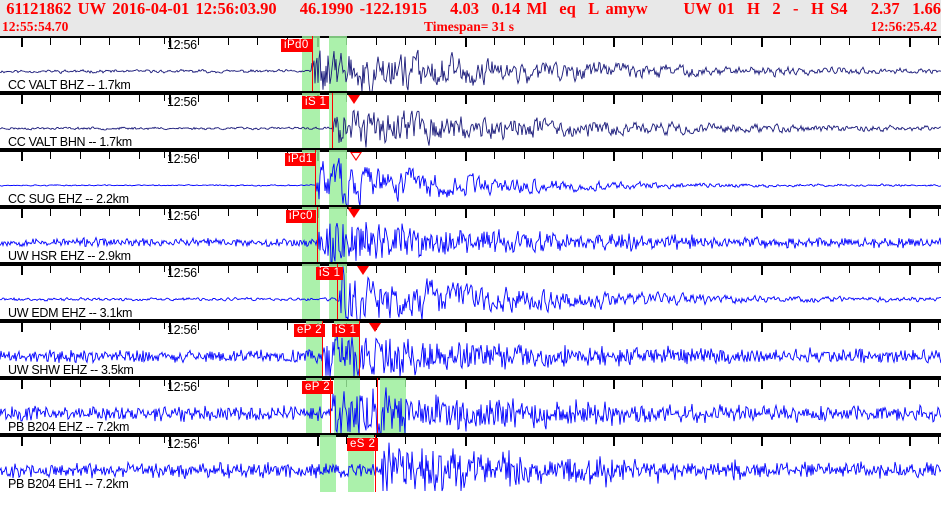 Image resolution: width=941 pixels, height=520 pixels. I want to click on trace-row: 12:56 iPc0 UW HSR EHZ -- 2.9km, so click(470, 235).